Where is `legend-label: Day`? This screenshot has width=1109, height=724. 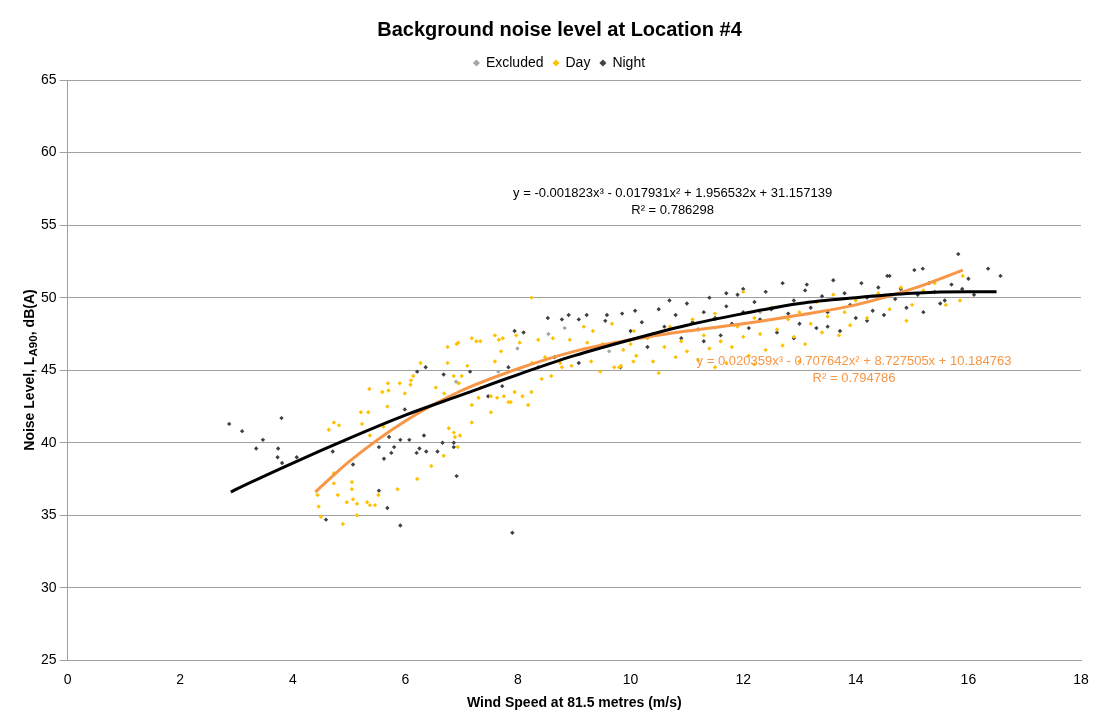 legend-label: Day is located at coordinates (578, 61).